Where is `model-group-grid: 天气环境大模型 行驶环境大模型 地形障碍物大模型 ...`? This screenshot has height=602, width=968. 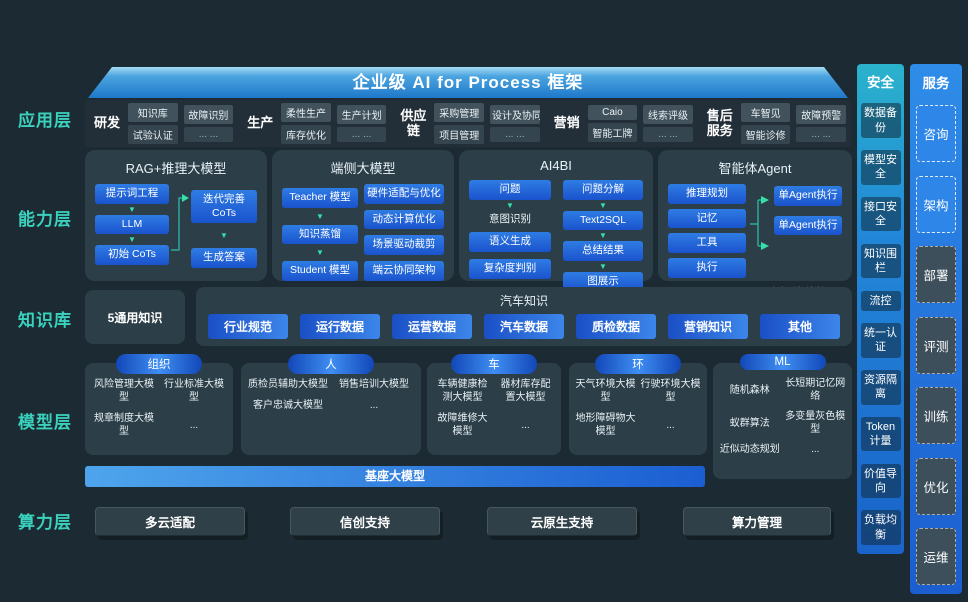 model-group-grid: 天气环境大模型 行驶环境大模型 地形障碍物大模型 ... is located at coordinates (638, 402).